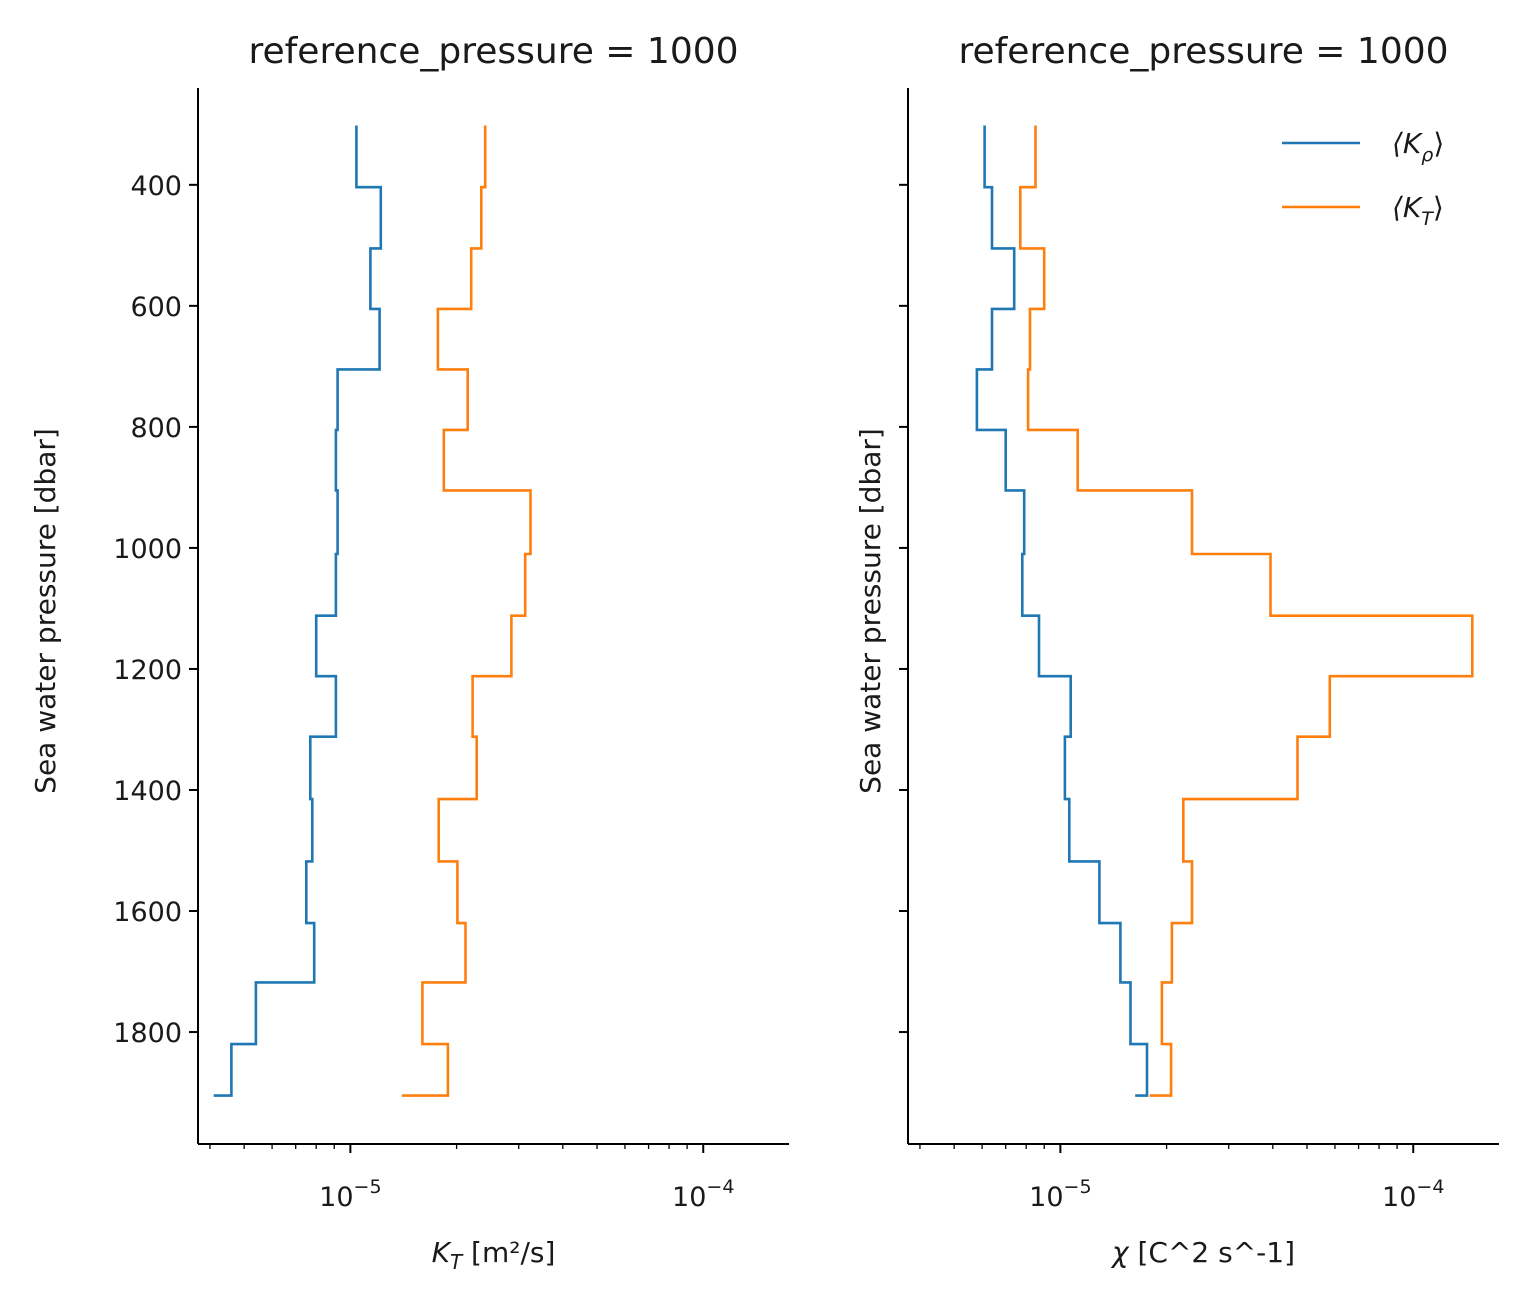  I want to click on y-tick-label: 800, so click(156, 428).